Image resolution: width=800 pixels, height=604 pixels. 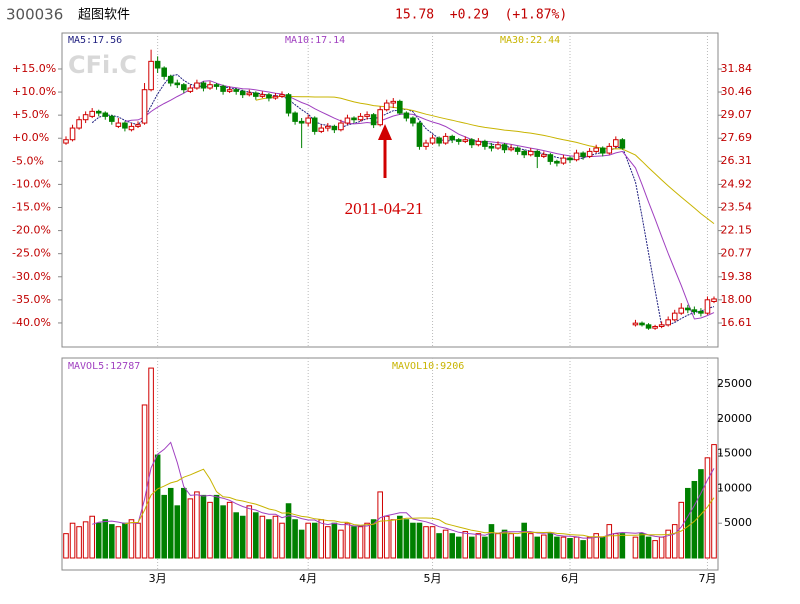 I want to click on y-tick-label: 24.92, so click(x=737, y=183).